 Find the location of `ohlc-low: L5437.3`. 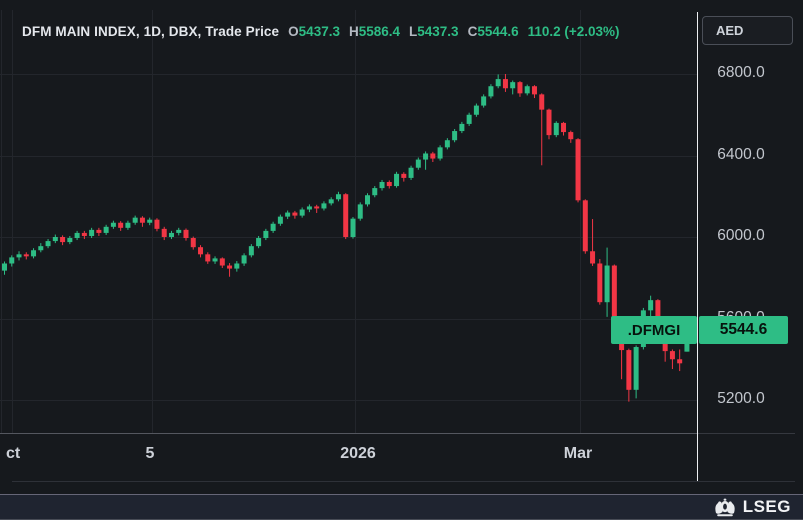

ohlc-low: L5437.3 is located at coordinates (434, 31).